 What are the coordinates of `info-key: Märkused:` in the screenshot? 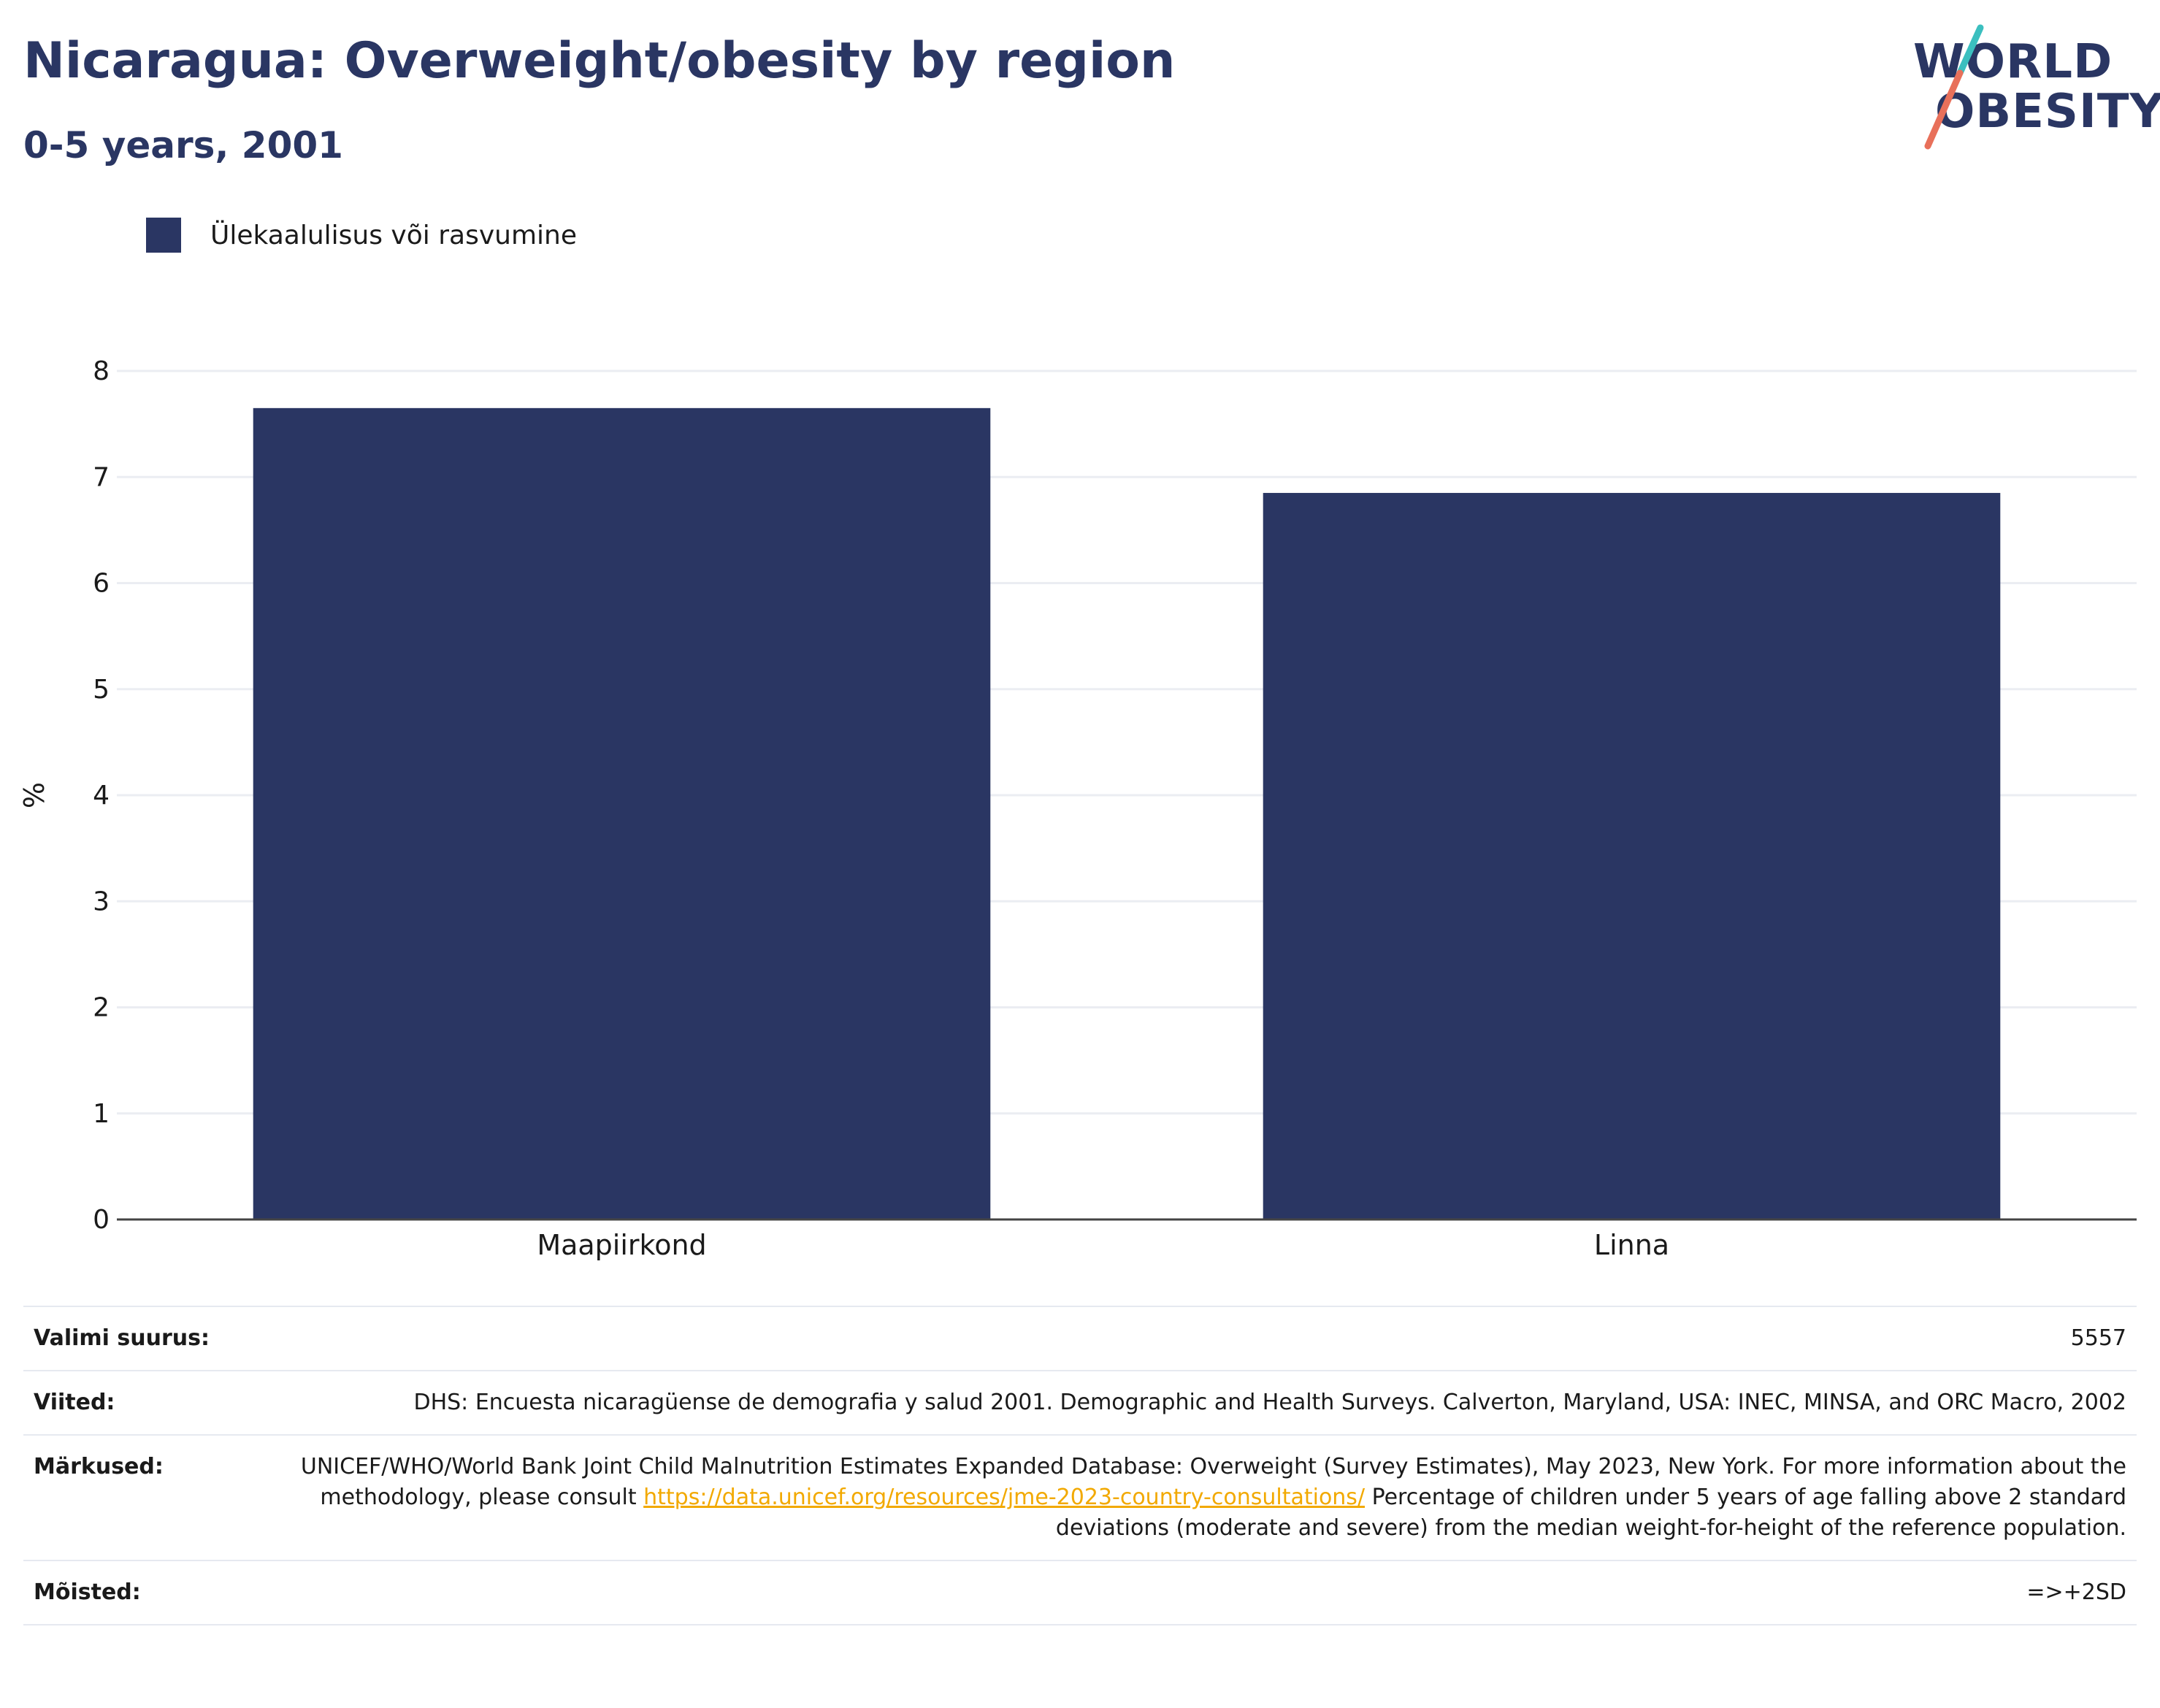 It's located at (150, 1497).